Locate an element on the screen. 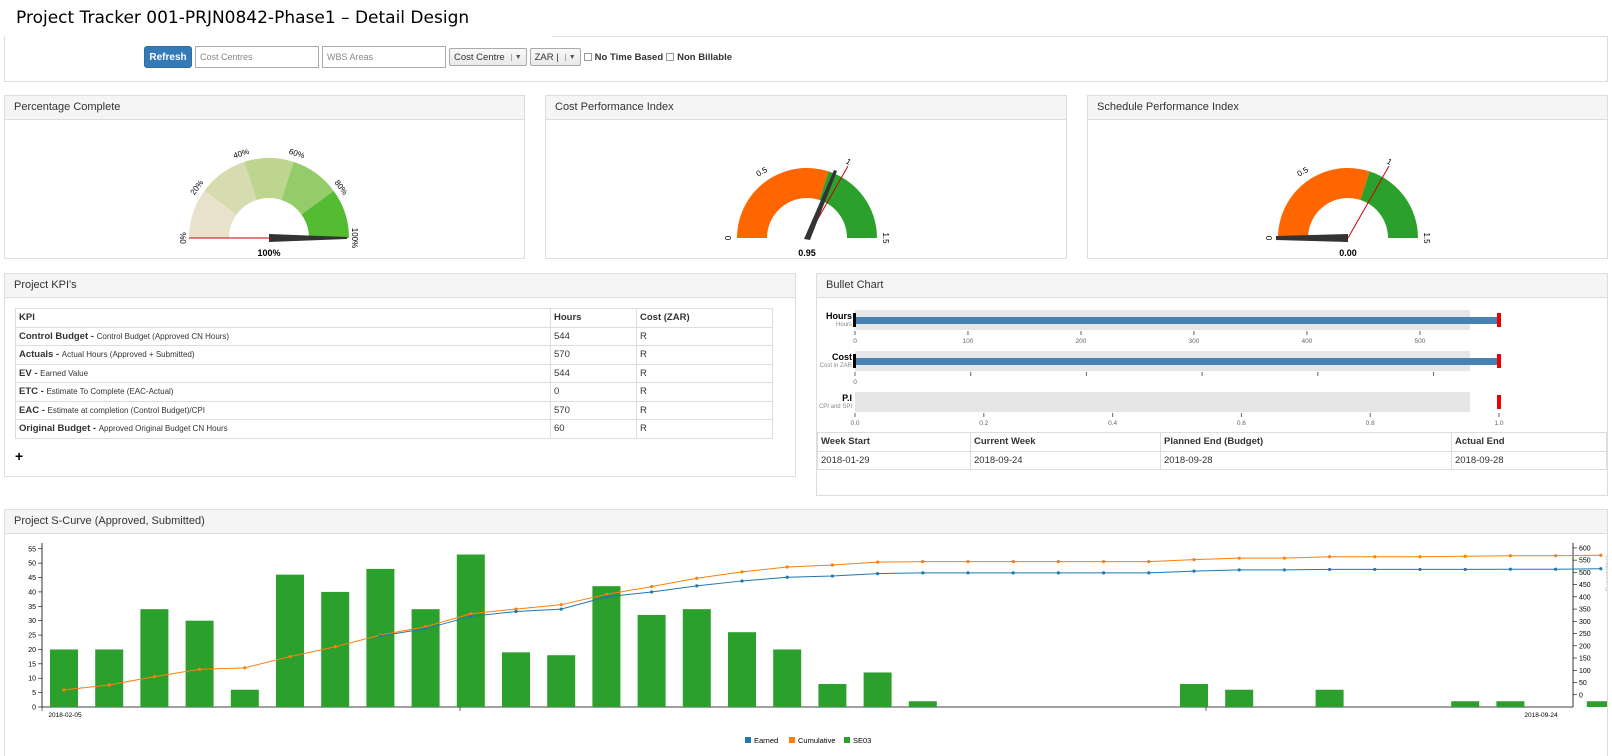 This screenshot has height=756, width=1612. bullet-marker is located at coordinates (1499, 361).